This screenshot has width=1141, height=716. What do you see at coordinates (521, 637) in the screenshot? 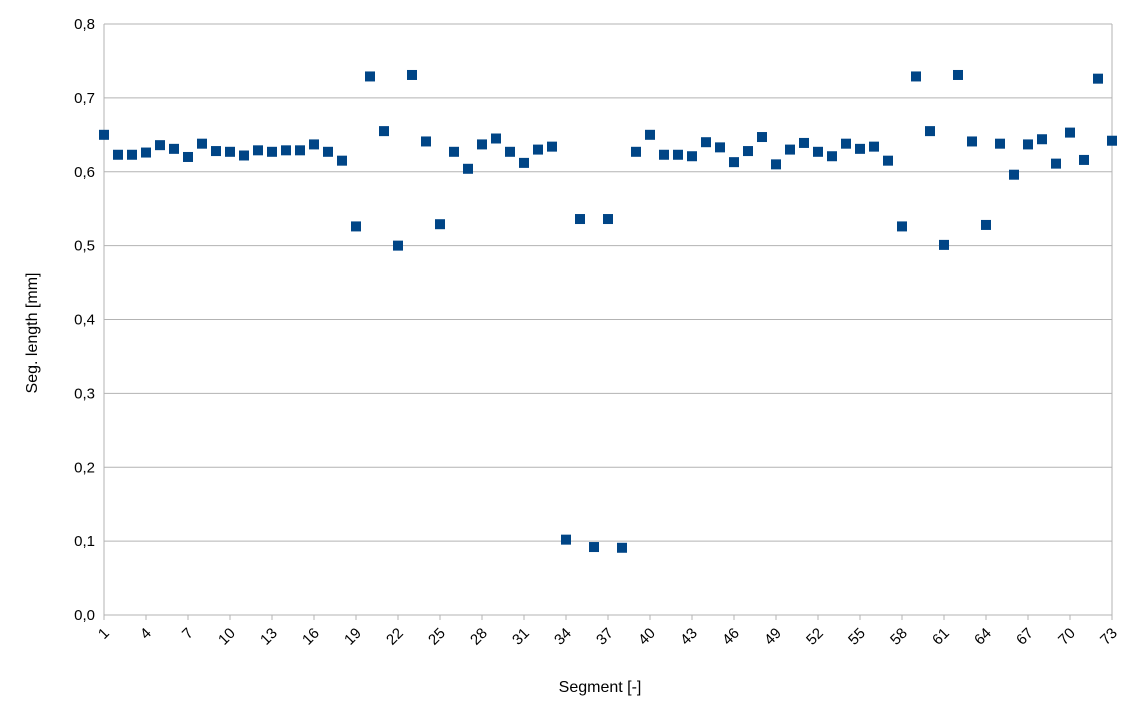
I see `x-tick-label: 31` at bounding box center [521, 637].